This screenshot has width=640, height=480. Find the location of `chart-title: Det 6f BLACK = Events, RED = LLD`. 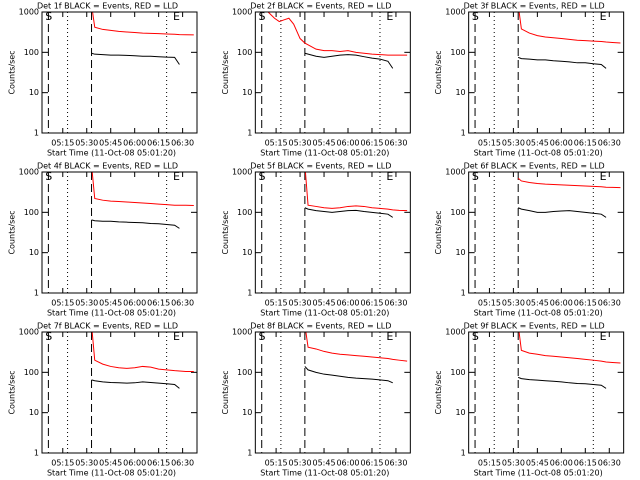

chart-title: Det 6f BLACK = Events, RED = LLD is located at coordinates (534, 166).